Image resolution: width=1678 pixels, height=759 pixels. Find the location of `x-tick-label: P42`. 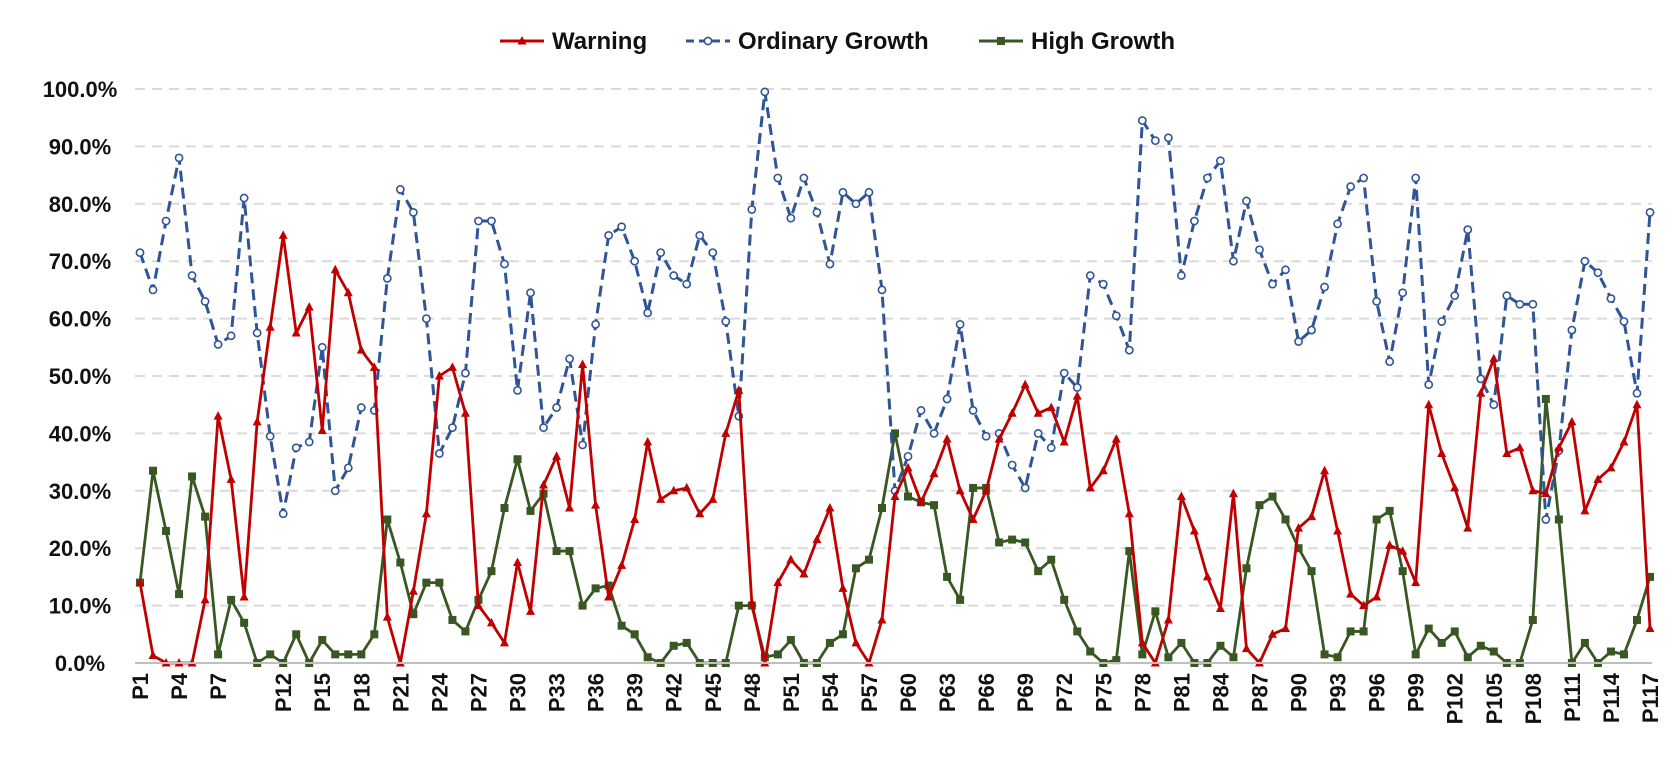

x-tick-label: P42 is located at coordinates (674, 692).